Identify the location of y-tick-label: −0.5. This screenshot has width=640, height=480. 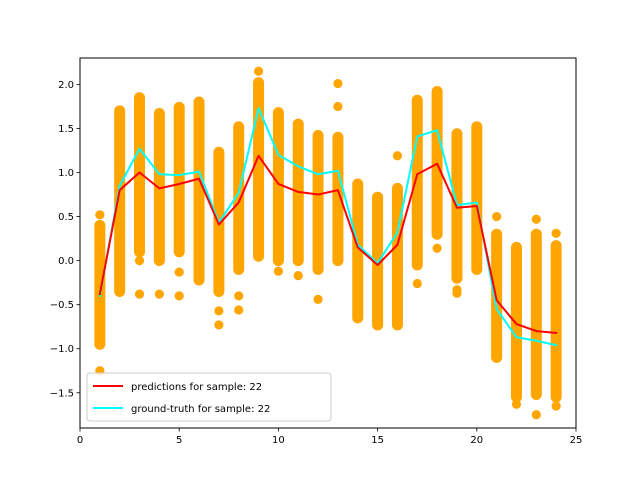
(62, 305).